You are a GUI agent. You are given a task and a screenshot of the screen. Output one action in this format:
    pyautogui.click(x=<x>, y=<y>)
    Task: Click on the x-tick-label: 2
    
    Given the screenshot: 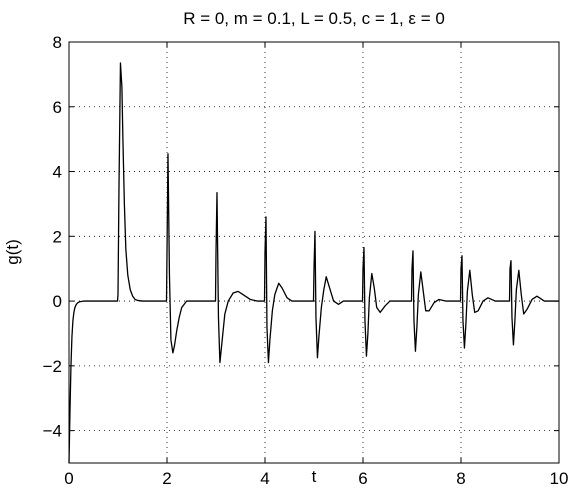 What is the action you would take?
    pyautogui.click(x=166, y=478)
    